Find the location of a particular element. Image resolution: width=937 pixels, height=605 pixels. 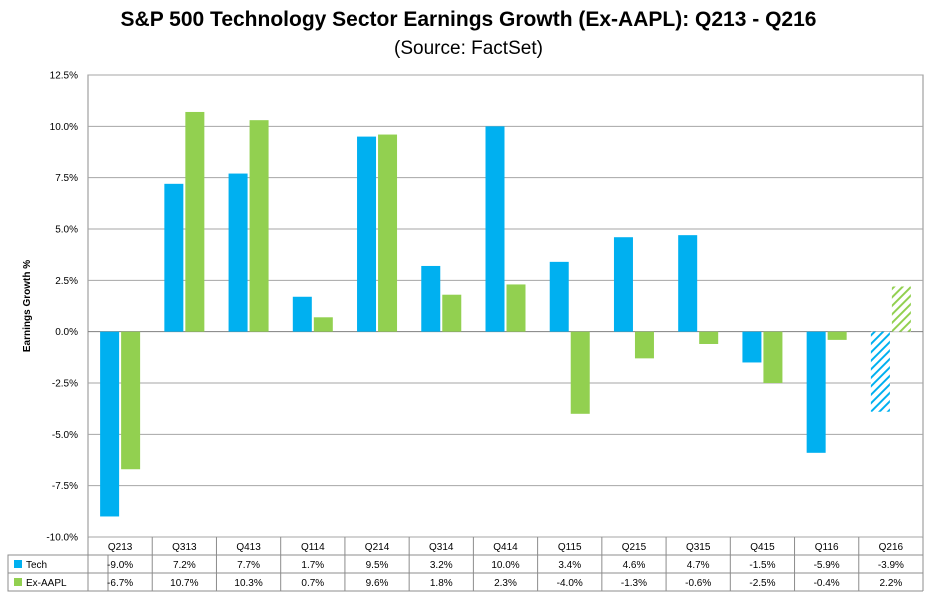

data-label: -6.7% is located at coordinates (120, 583).